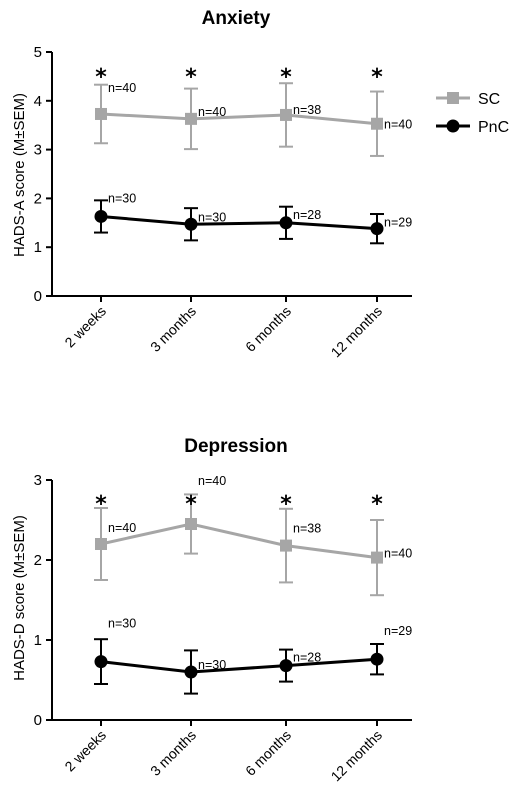  I want to click on y-axis-label: HADS-A score (M±SEM), so click(19, 175).